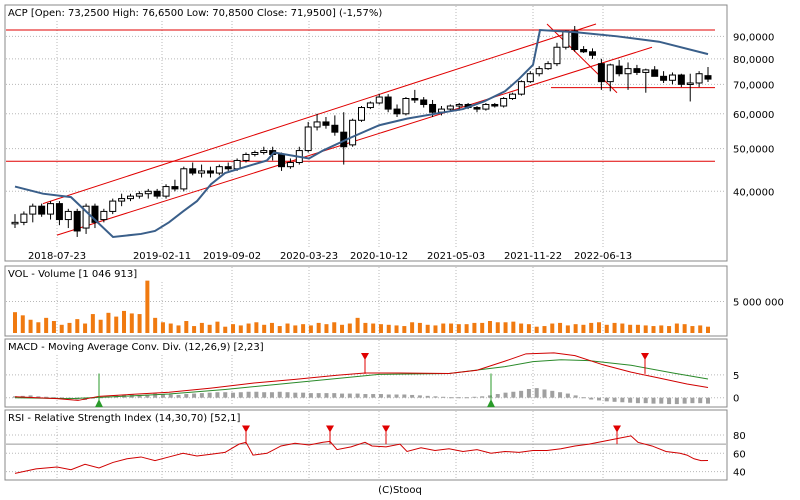 The image size is (800, 500). Describe the element at coordinates (162, 256) in the screenshot. I see `price-x-tick: 2019-02-11` at that location.